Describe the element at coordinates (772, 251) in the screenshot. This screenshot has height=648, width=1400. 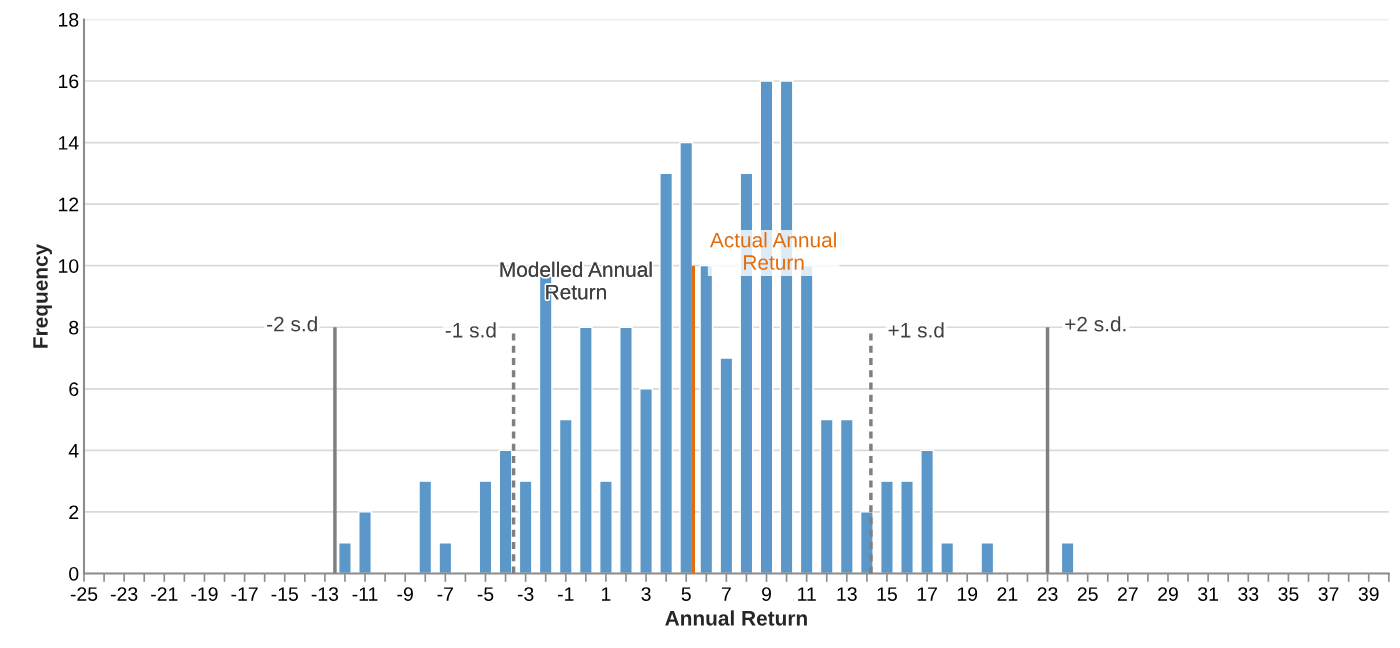
I see `series-label: Actual Annual Return` at that location.